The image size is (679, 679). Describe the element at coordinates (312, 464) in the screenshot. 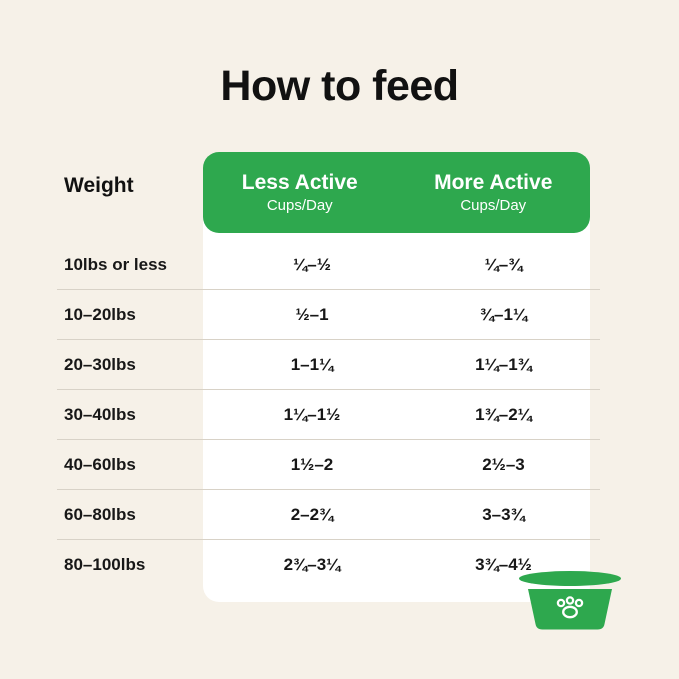

I see `less-active-cell: 1½–2` at that location.